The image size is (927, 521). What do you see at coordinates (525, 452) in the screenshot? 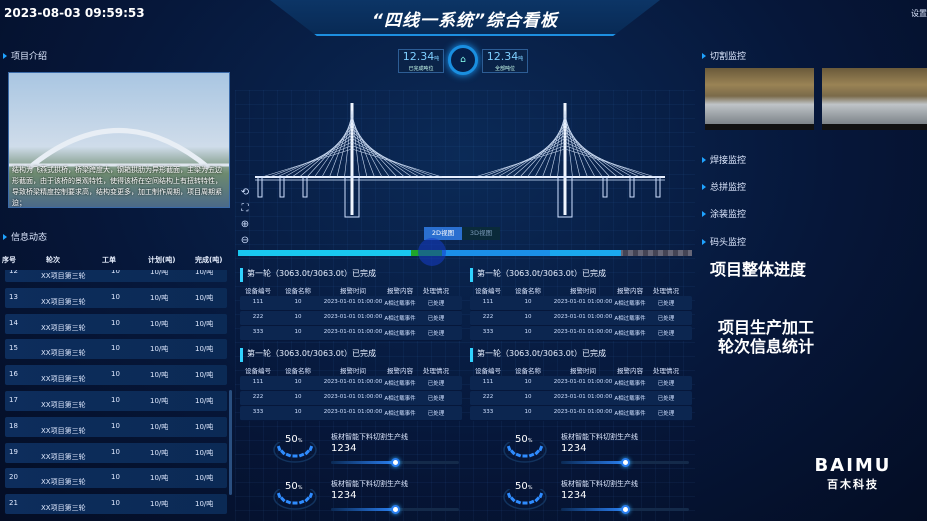
I see `gauge-ring` at bounding box center [525, 452].